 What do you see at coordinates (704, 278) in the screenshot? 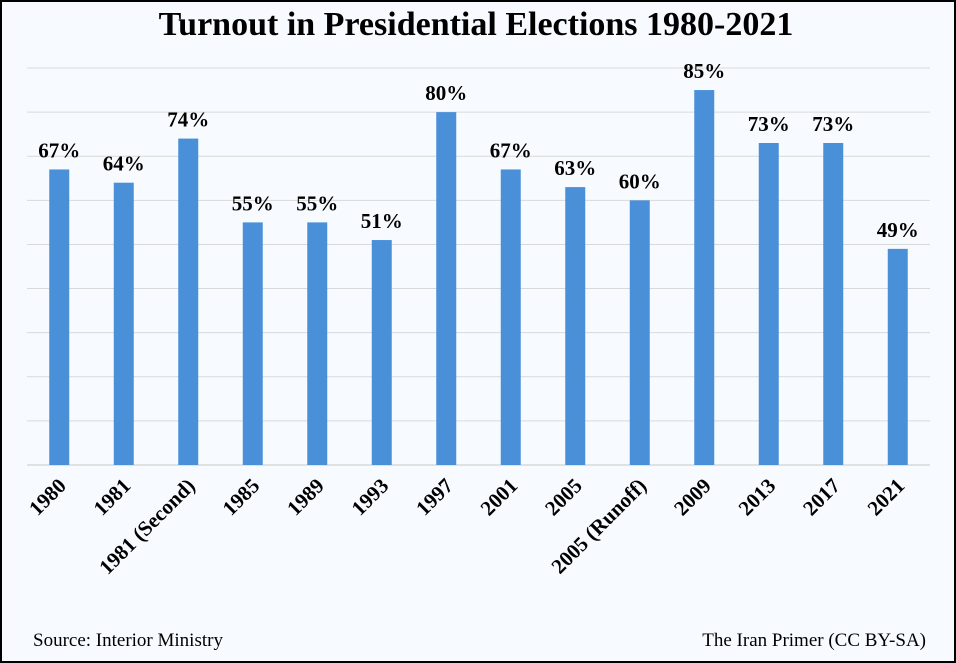
I see `bar-2009` at bounding box center [704, 278].